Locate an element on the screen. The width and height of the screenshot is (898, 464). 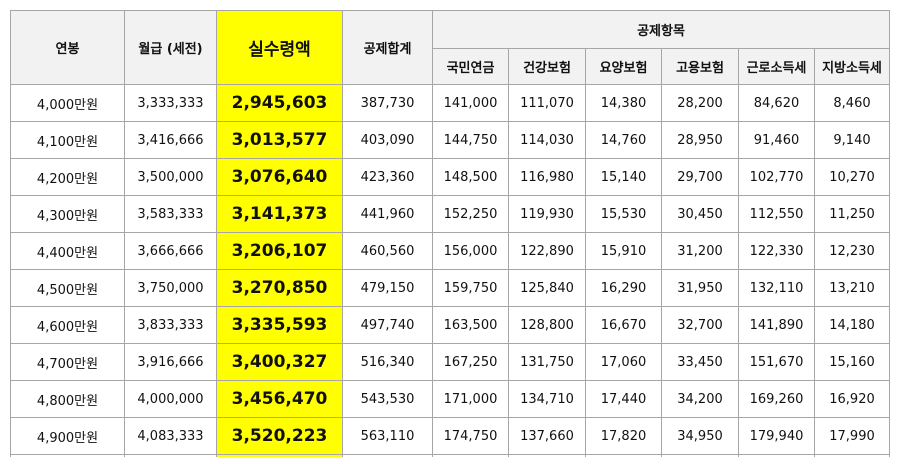
pension-cell: 171,000 is located at coordinates (470, 399).